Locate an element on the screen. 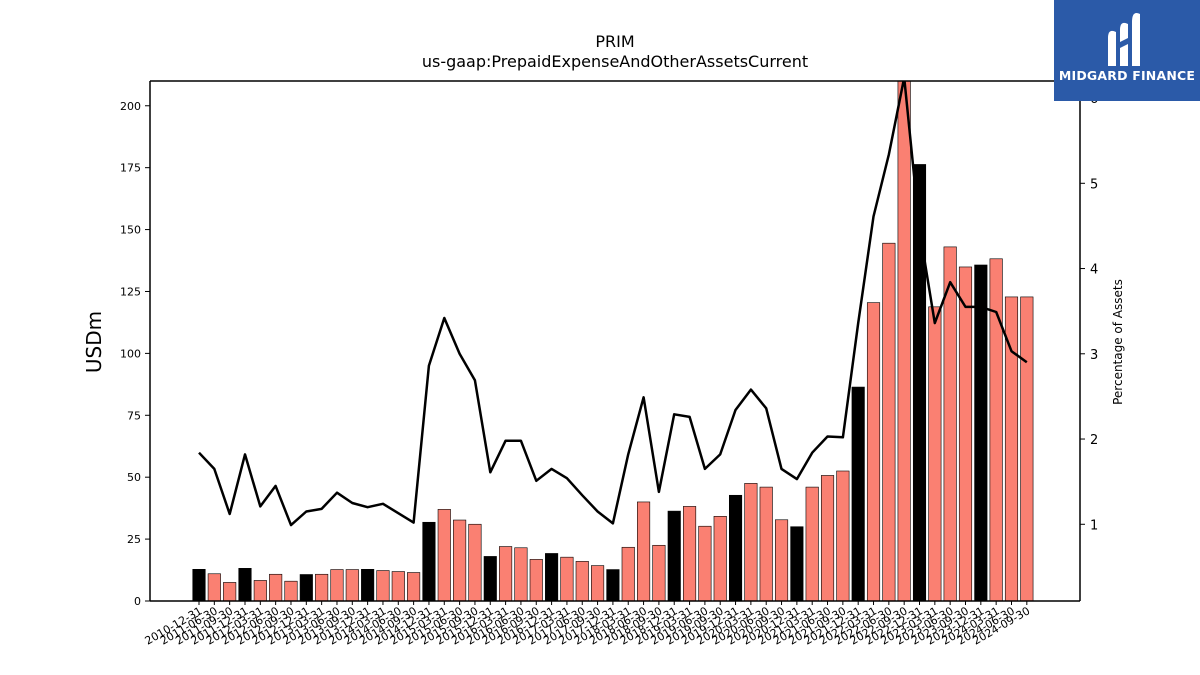 This screenshot has width=1200, height=675. y-tick-label: 200 is located at coordinates (130, 106).